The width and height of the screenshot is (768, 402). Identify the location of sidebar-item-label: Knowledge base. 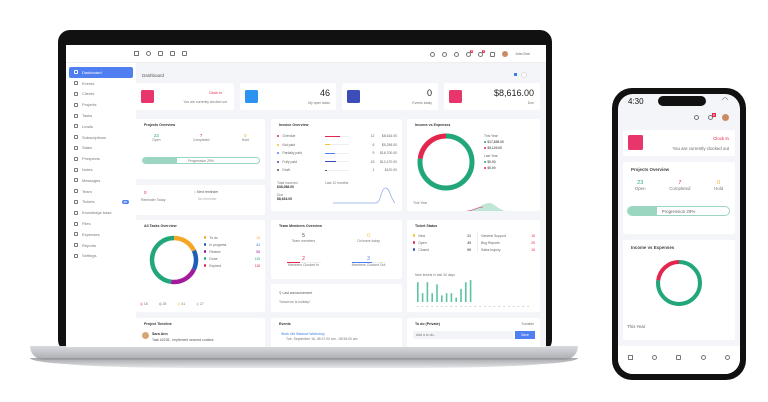
(97, 213).